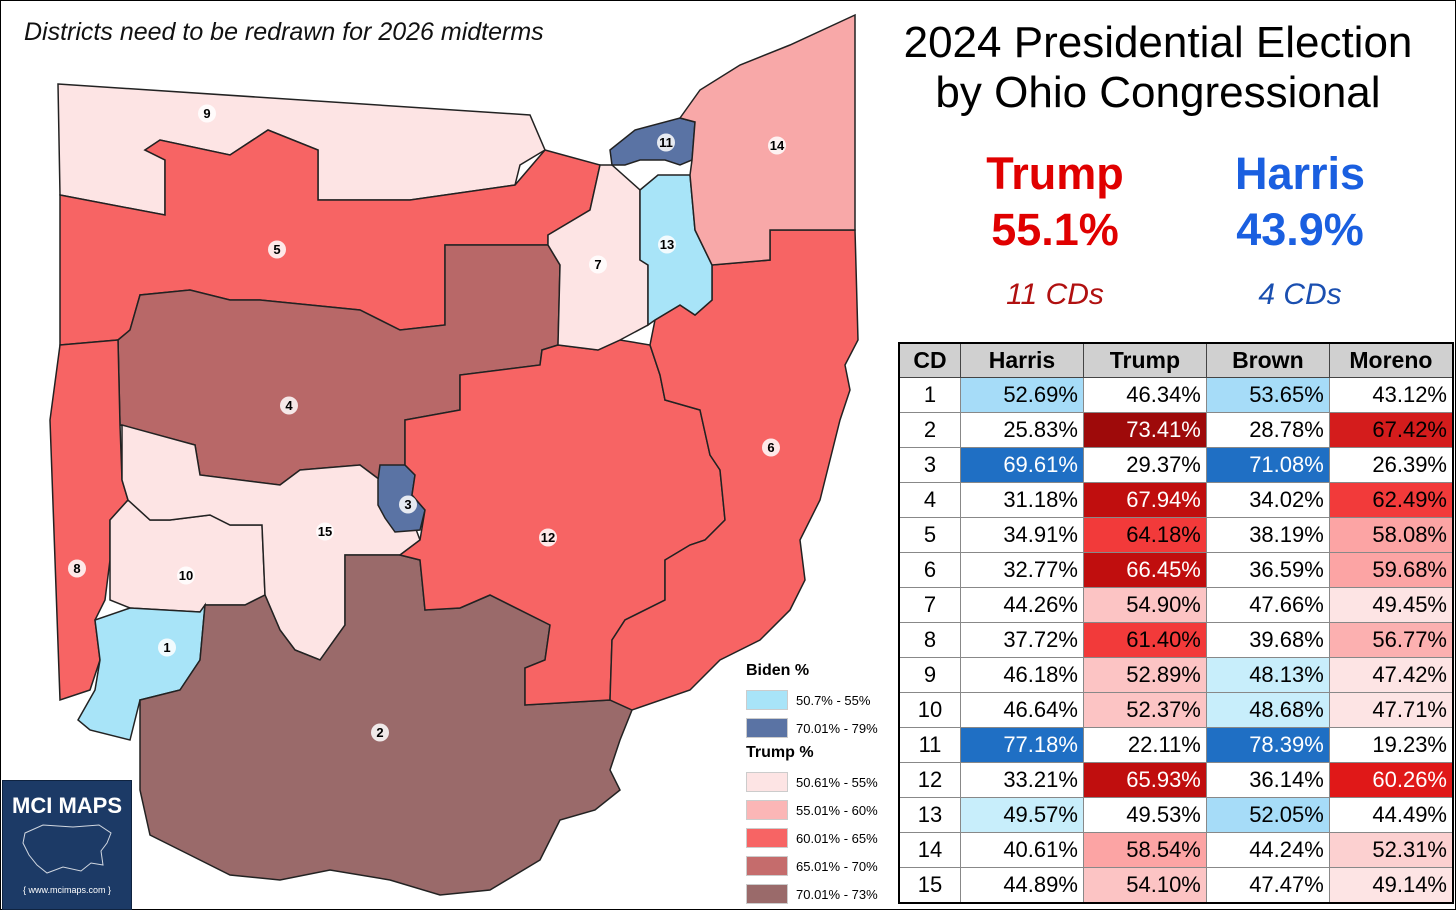  What do you see at coordinates (1300, 202) in the screenshot?
I see `harris-summary: Harris 43.9%` at bounding box center [1300, 202].